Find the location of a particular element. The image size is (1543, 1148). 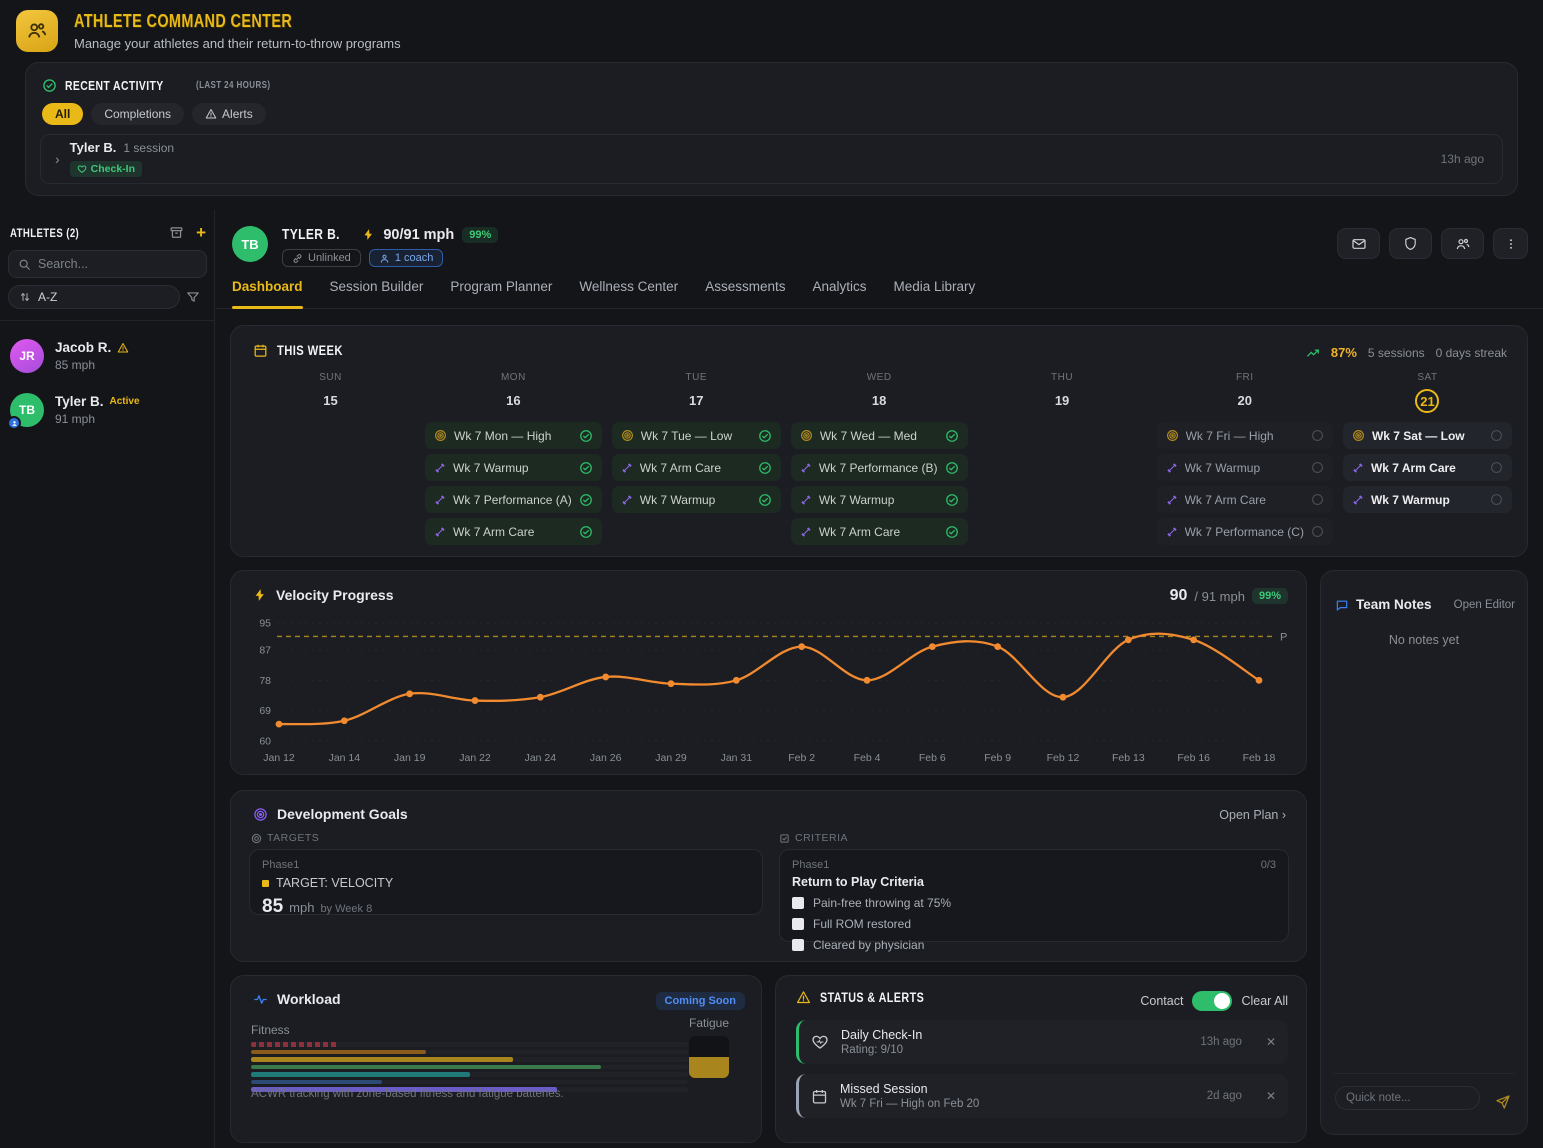

avatar: TB is located at coordinates (25, 411).